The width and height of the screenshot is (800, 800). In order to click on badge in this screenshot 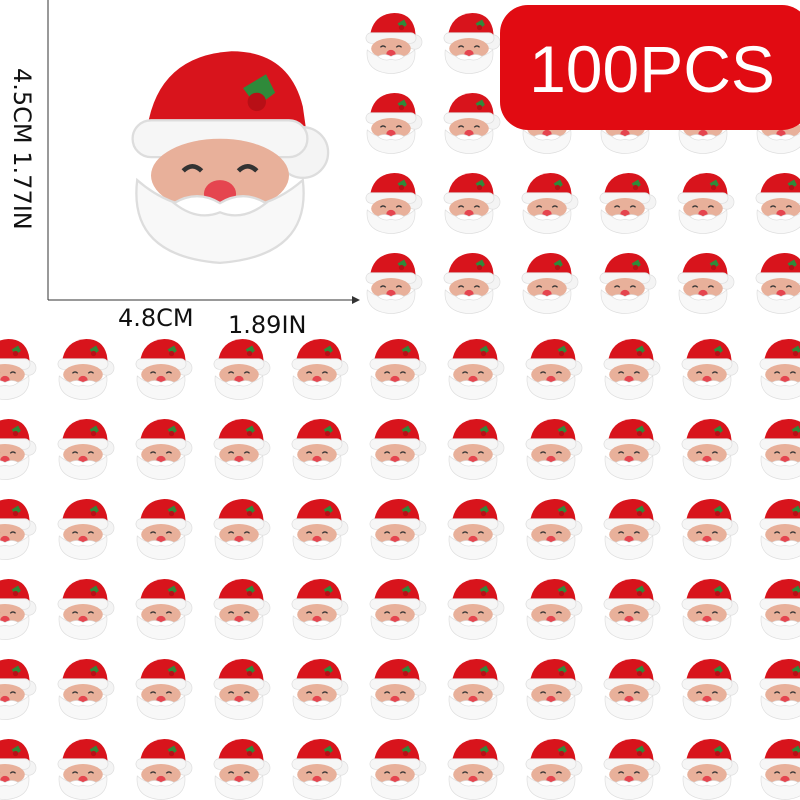, I will do `click(650, 67)`.